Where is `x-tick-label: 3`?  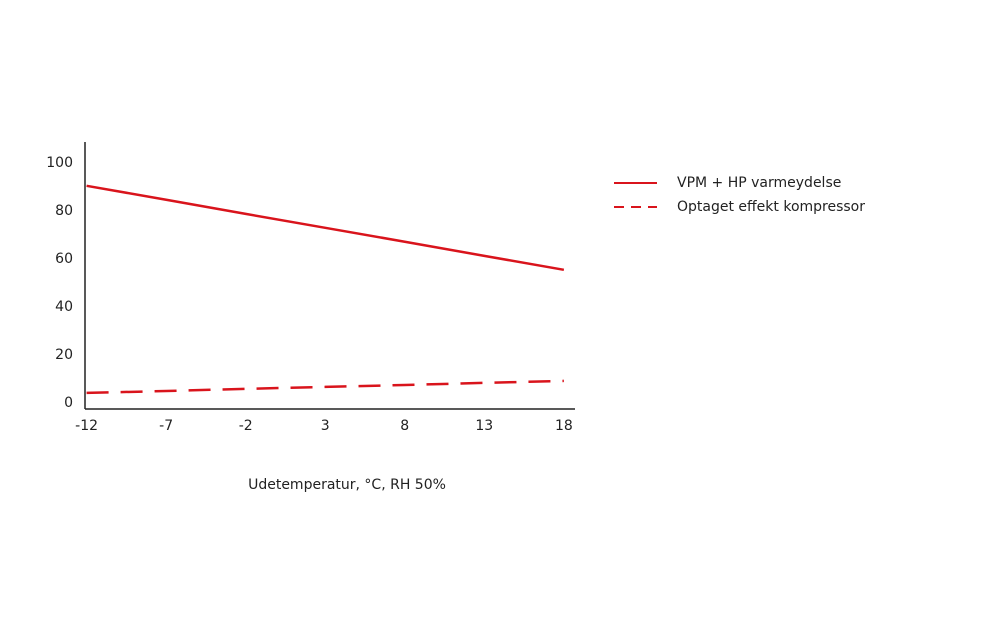
x-tick-label: 3 is located at coordinates (325, 426).